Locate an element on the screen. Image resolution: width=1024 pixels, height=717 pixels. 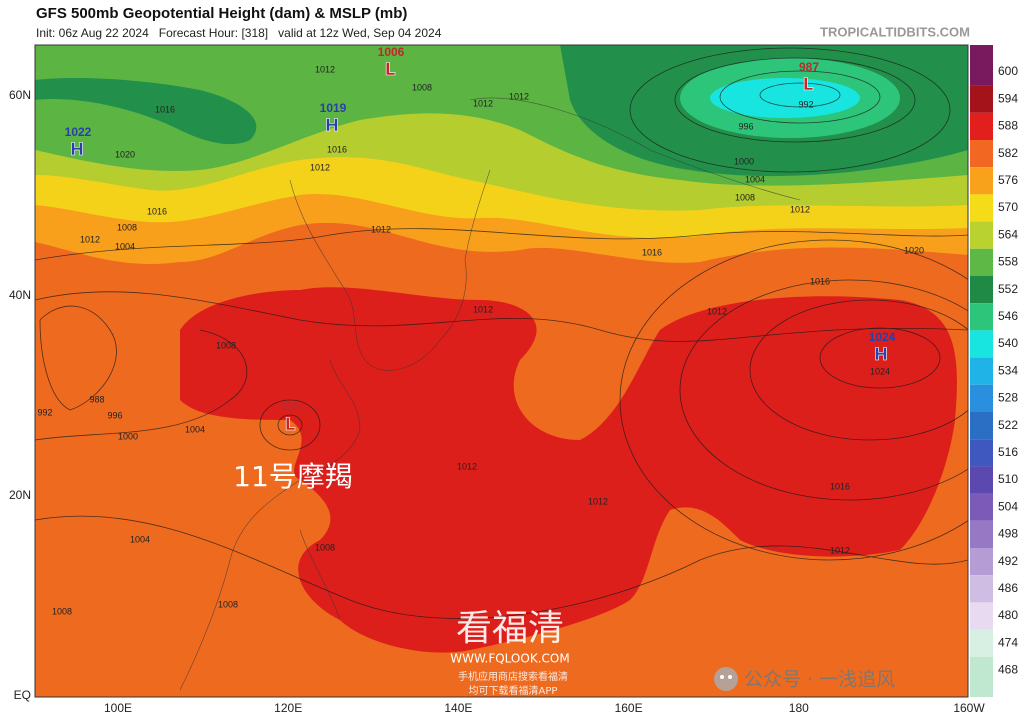
storm-label: 11号摩羯 is located at coordinates (293, 476).